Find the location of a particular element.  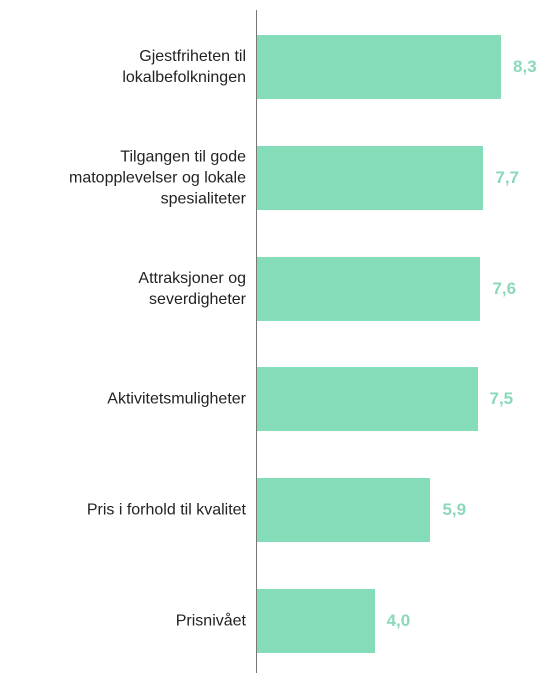

category-axis is located at coordinates (256, 341).